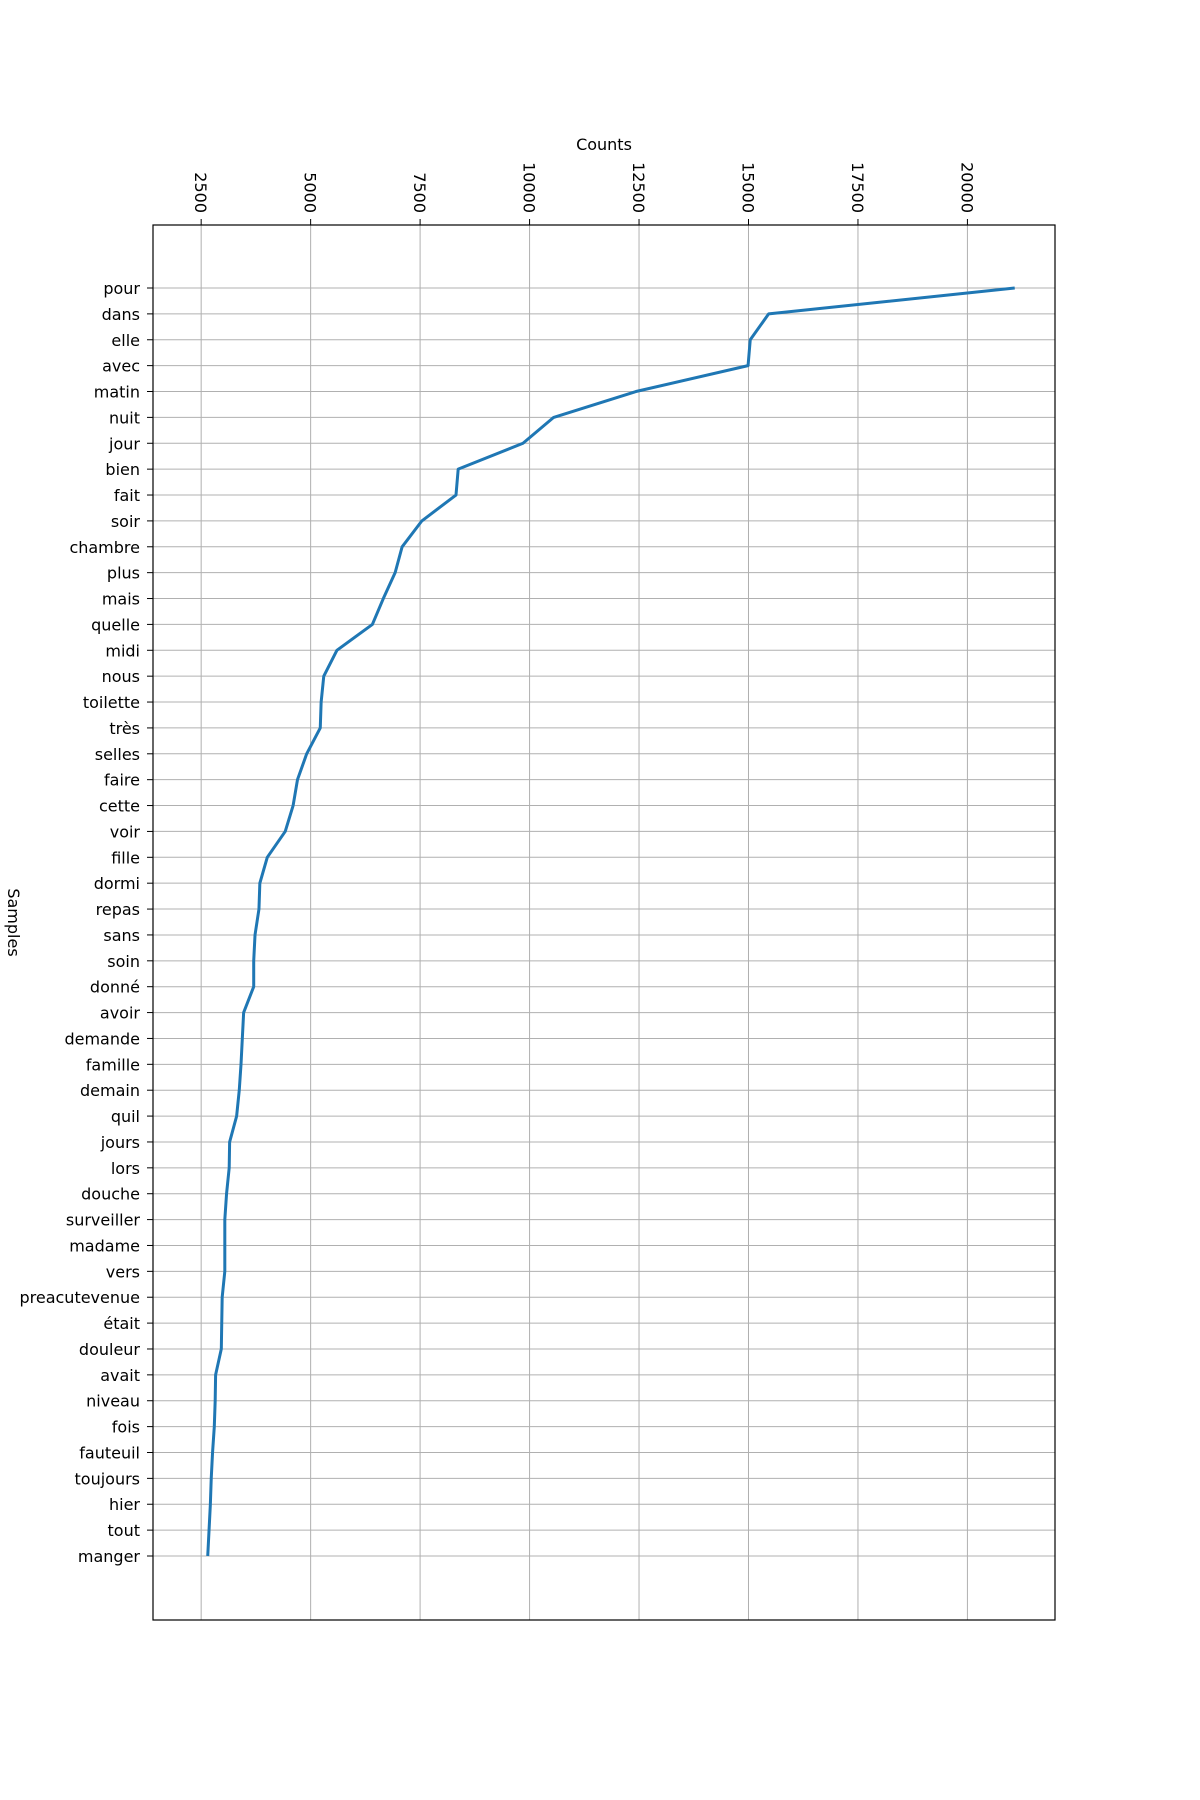 The height and width of the screenshot is (1800, 1200). Describe the element at coordinates (229, 1167) in the screenshot. I see `data-point-lors` at that location.